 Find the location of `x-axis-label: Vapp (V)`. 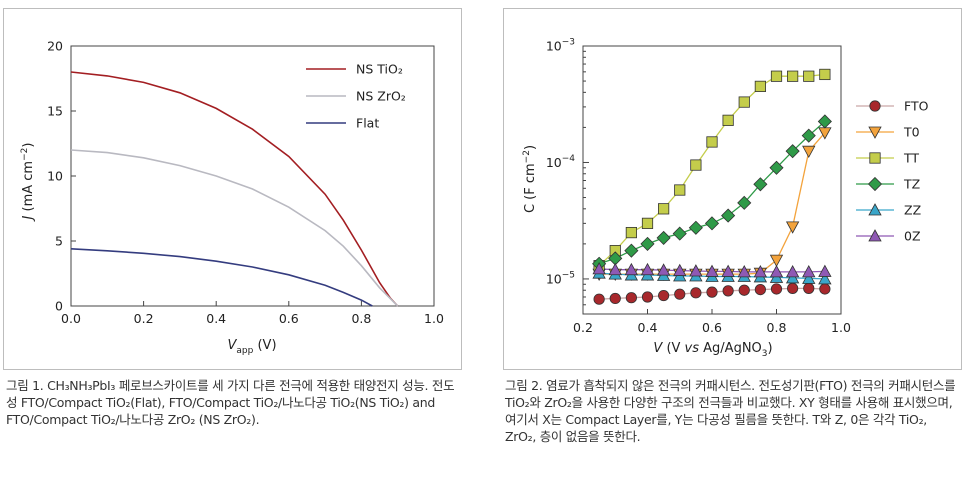

x-axis-label: Vapp (V) is located at coordinates (251, 347).